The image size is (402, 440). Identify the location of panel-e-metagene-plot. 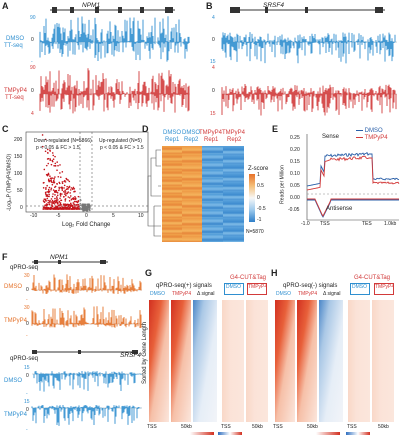
(353, 177).